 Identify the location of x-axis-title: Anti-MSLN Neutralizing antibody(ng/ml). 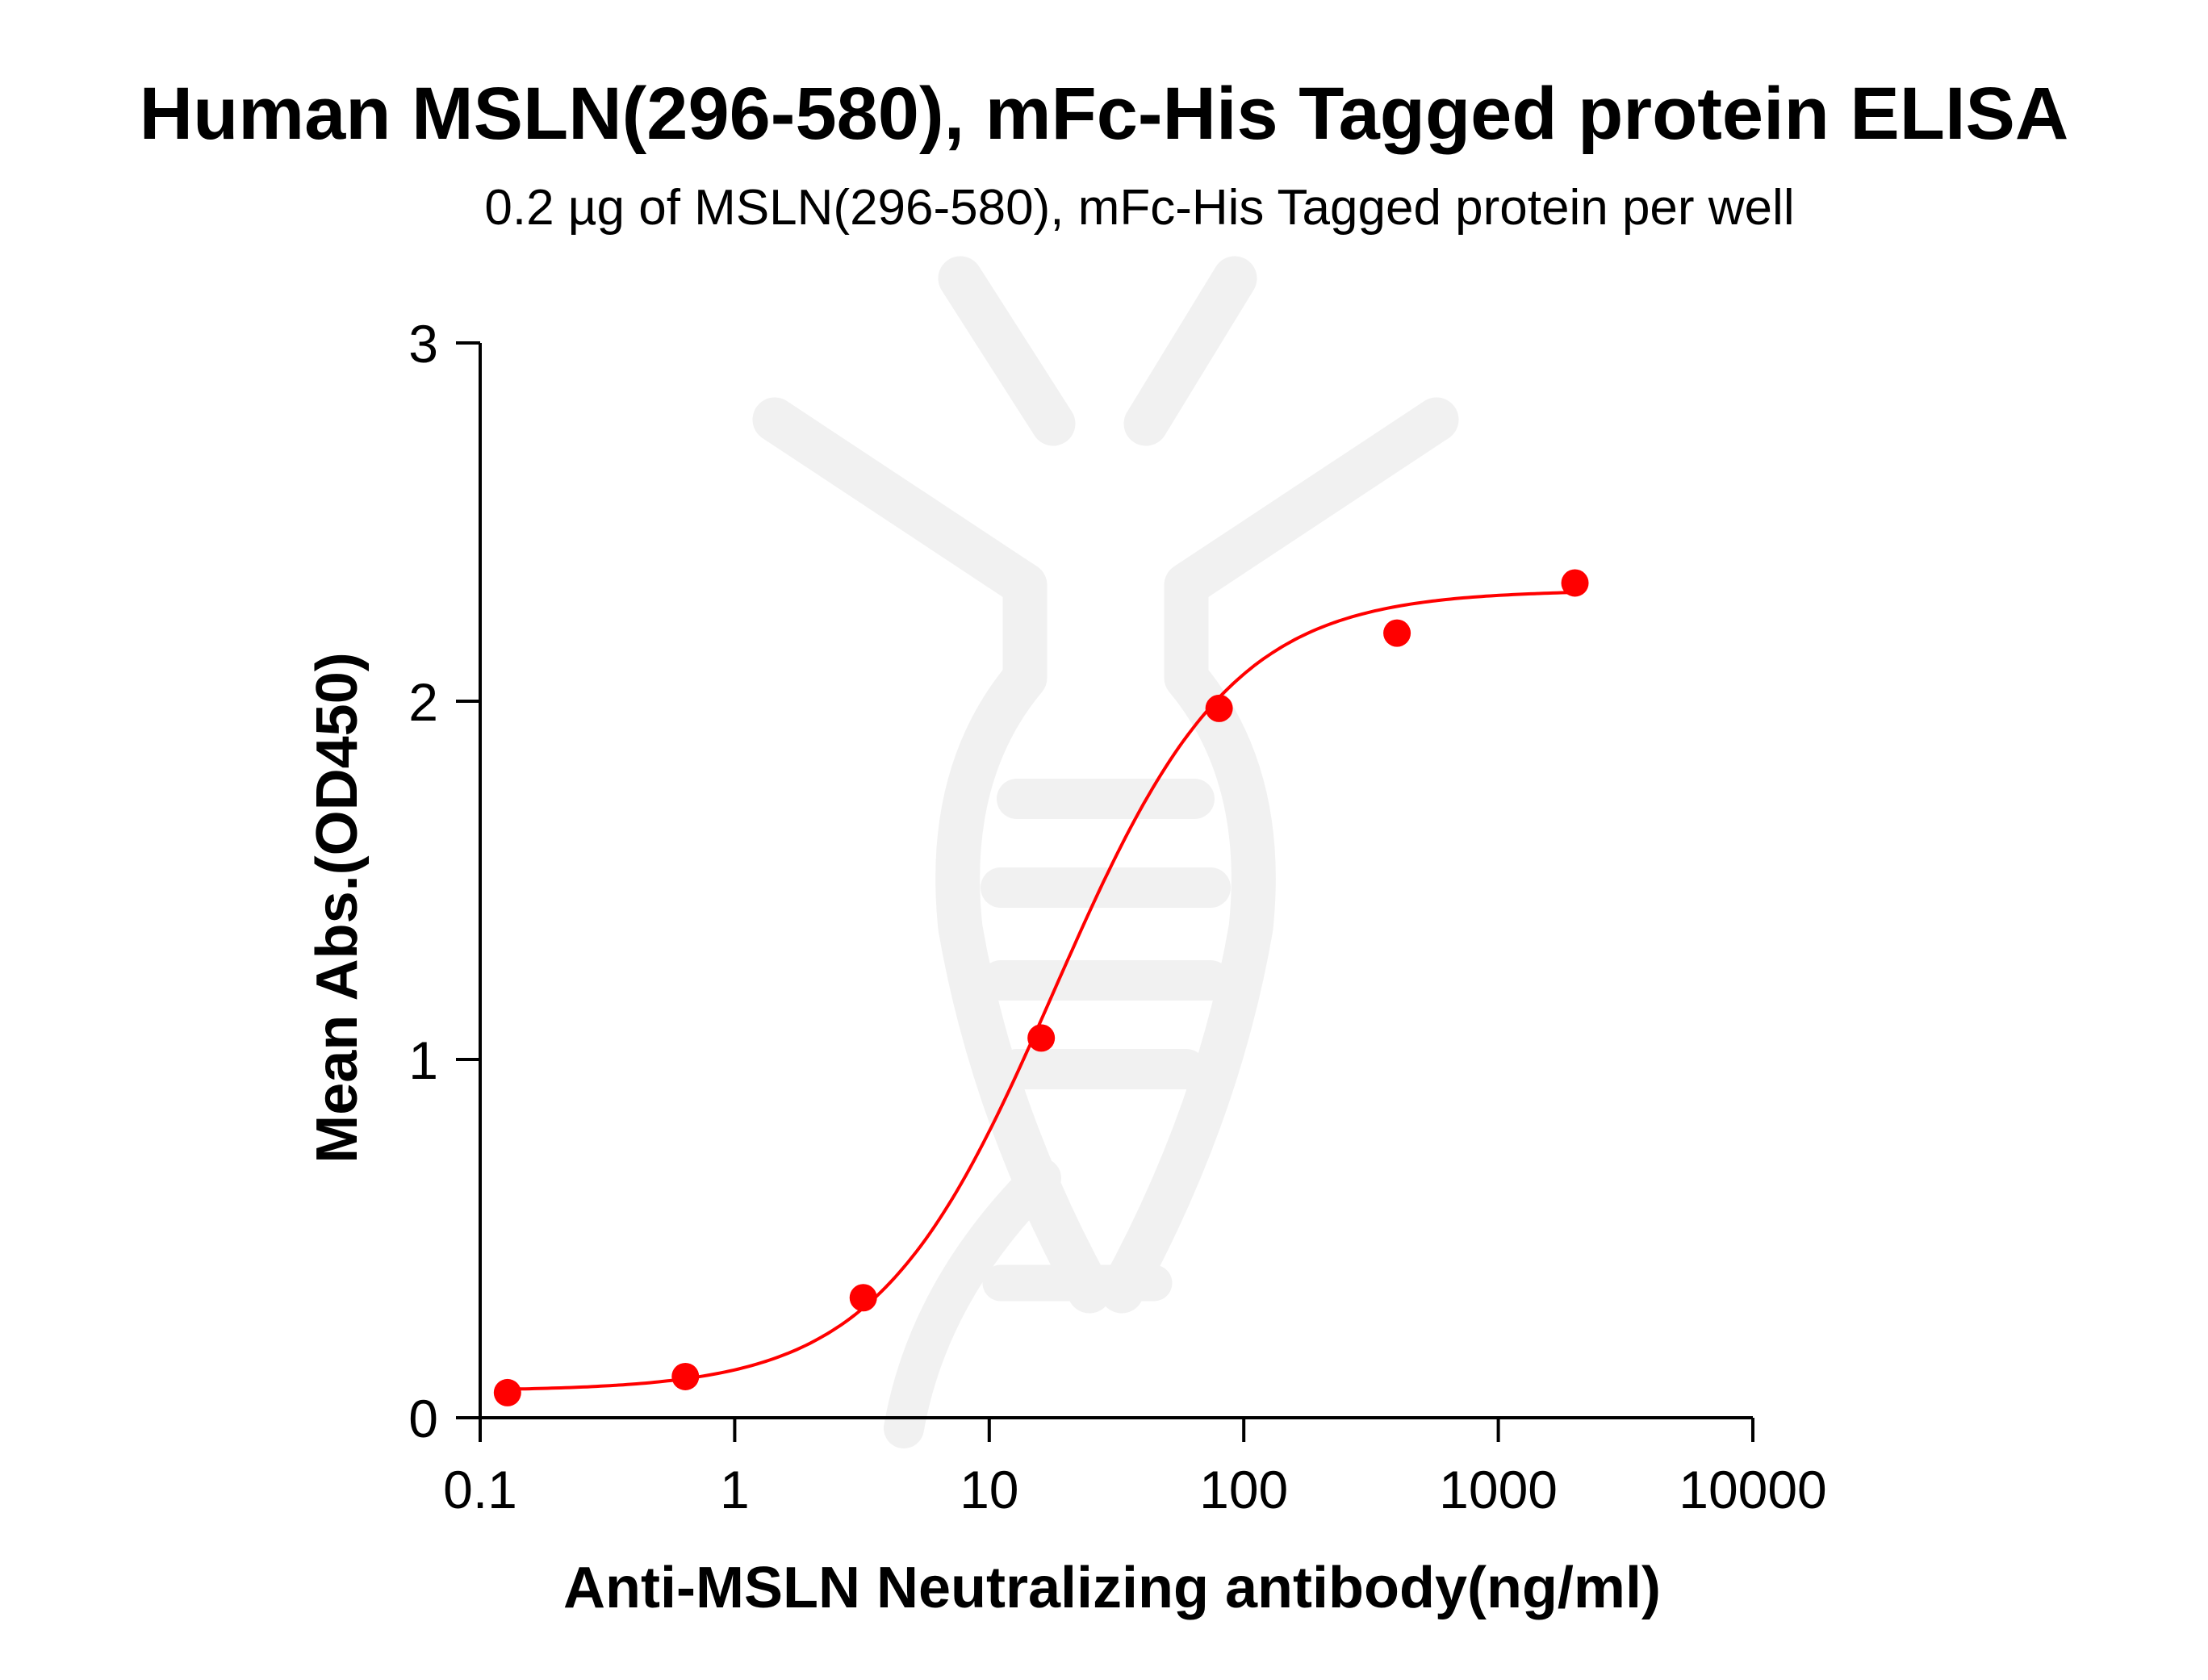
(1112, 1588).